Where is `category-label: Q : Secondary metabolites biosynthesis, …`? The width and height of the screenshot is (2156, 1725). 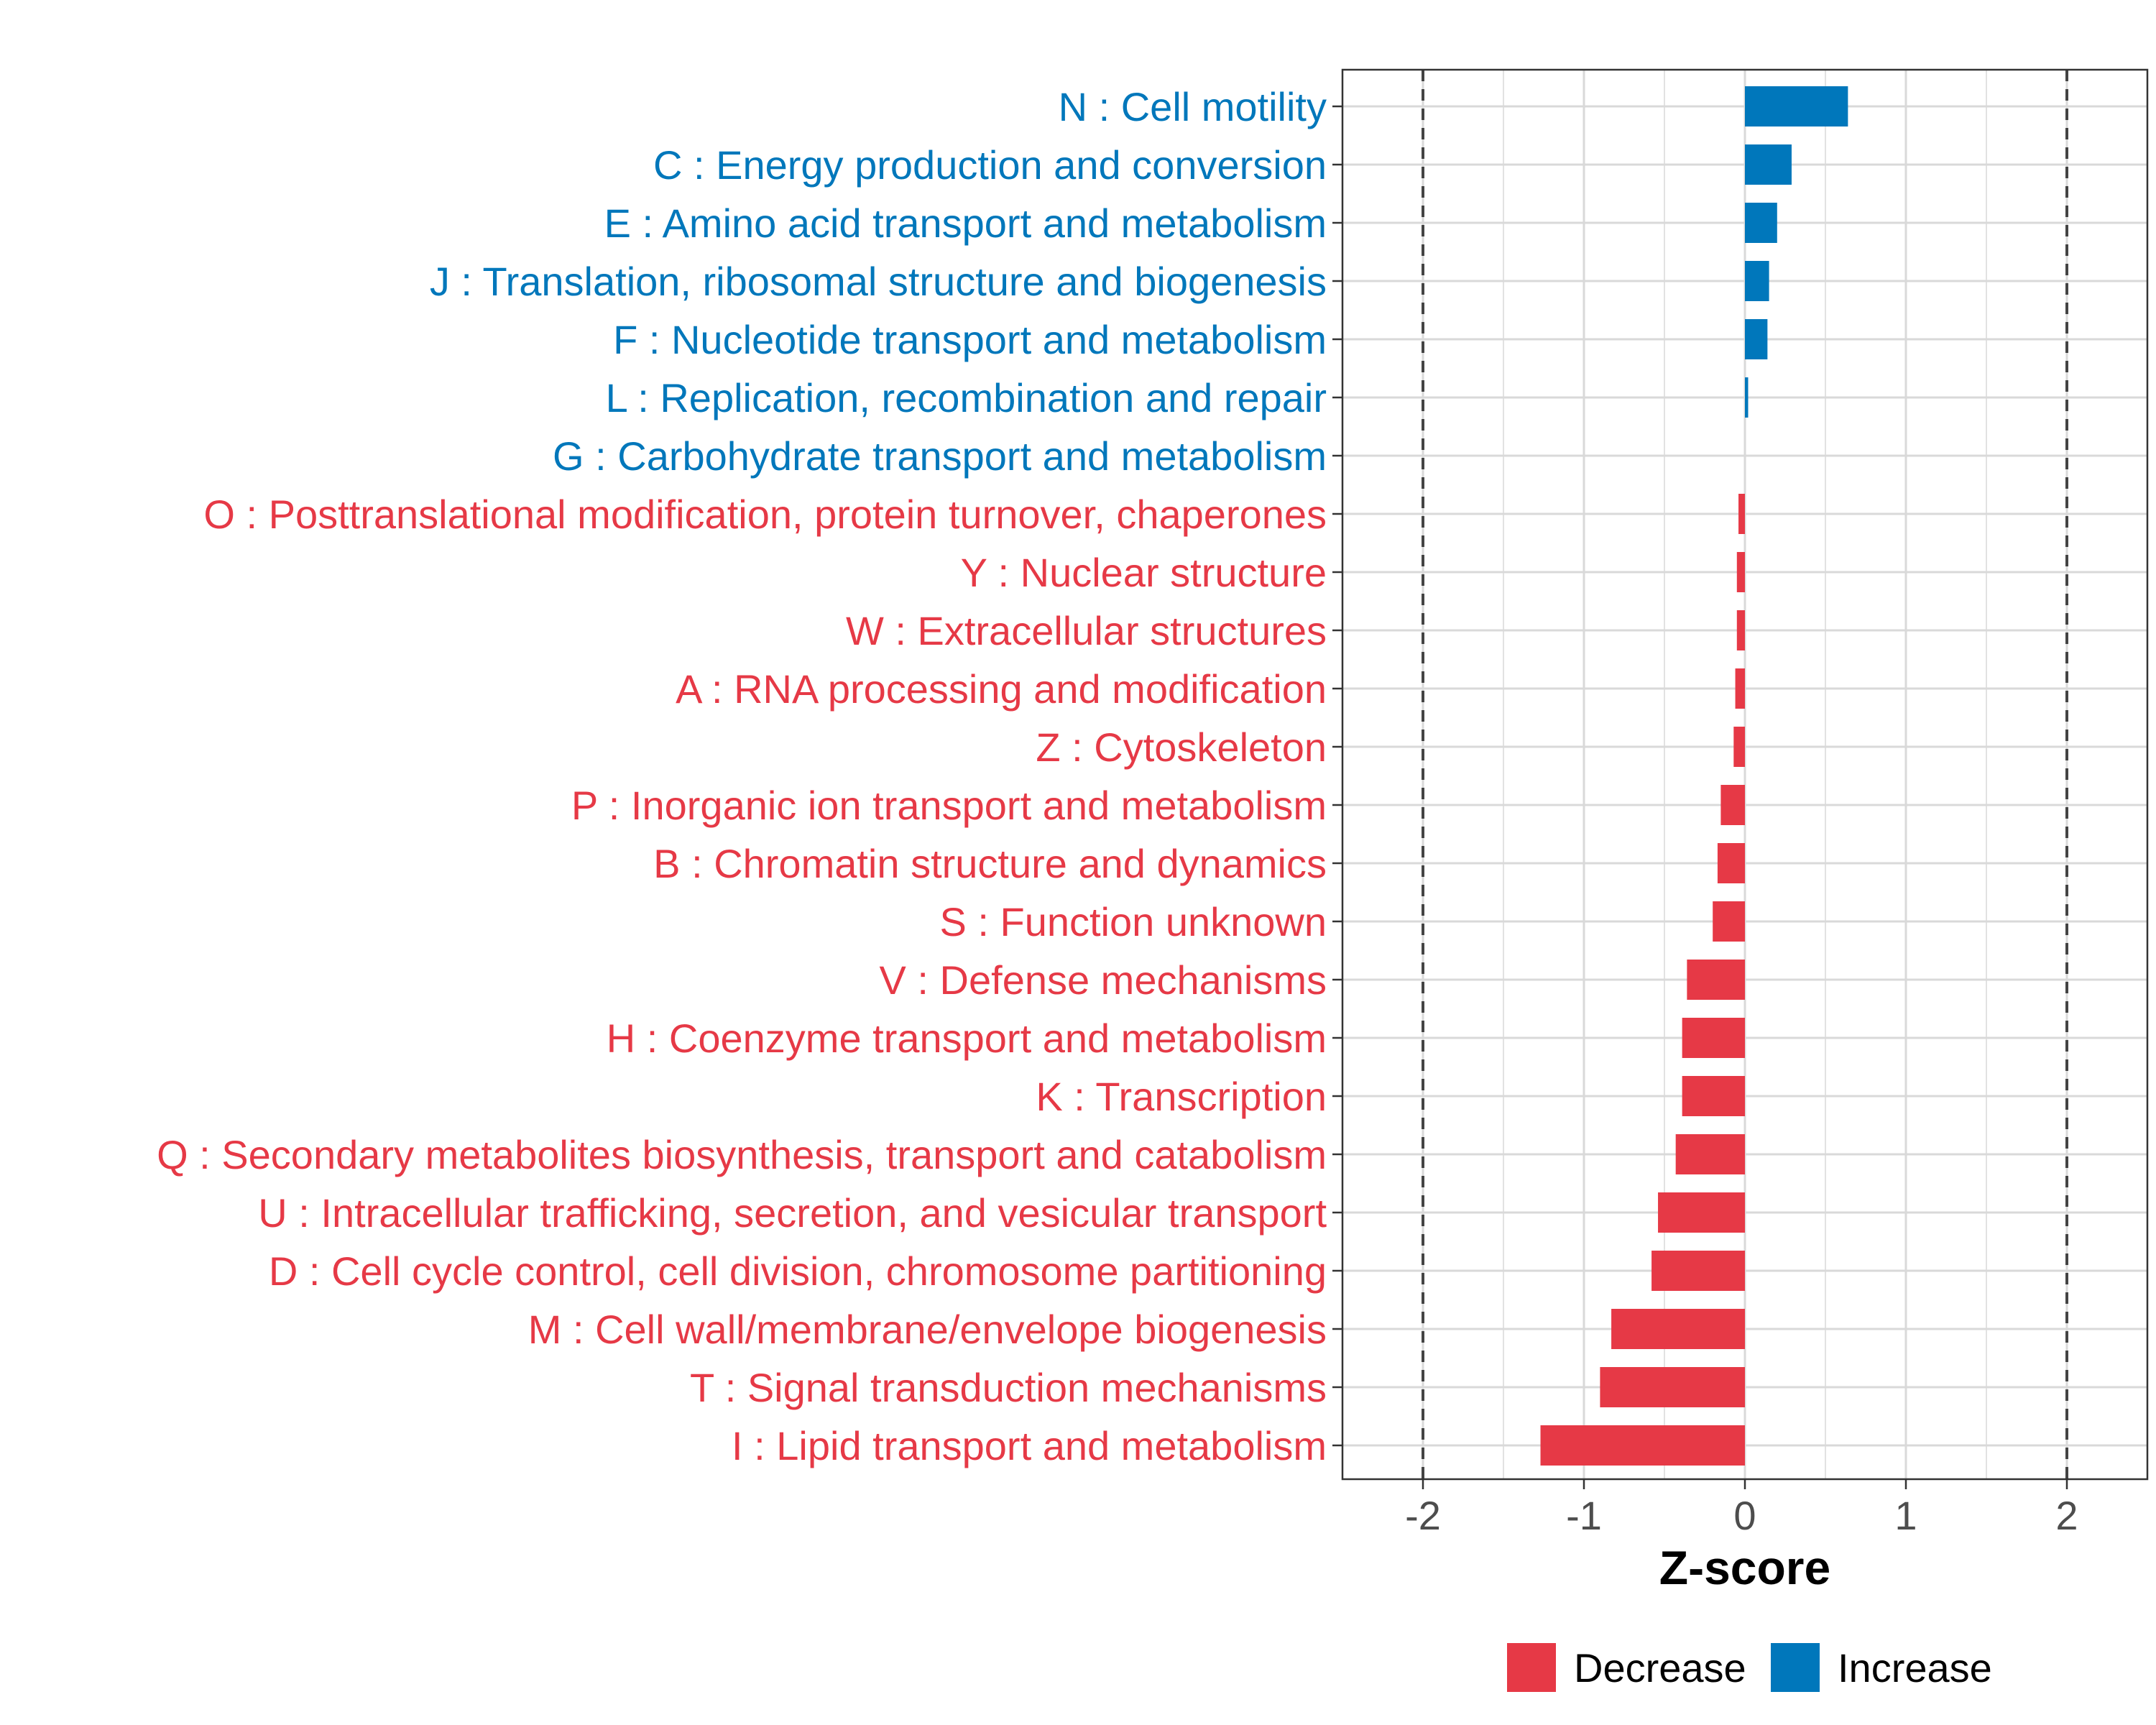
category-label: Q : Secondary metabolites biosynthesis, … is located at coordinates (742, 1154).